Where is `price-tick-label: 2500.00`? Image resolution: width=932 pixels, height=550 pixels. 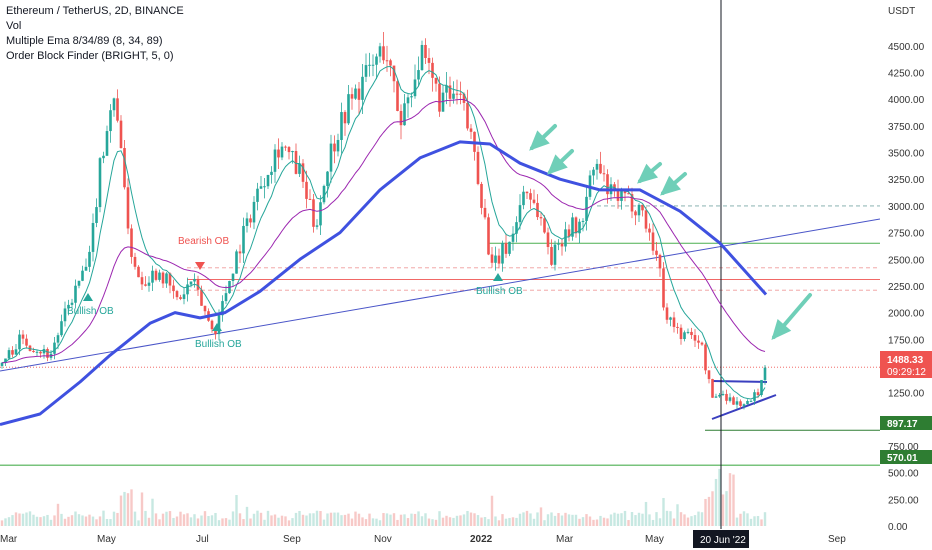
price-tick-label: 2500.00 is located at coordinates (906, 260).